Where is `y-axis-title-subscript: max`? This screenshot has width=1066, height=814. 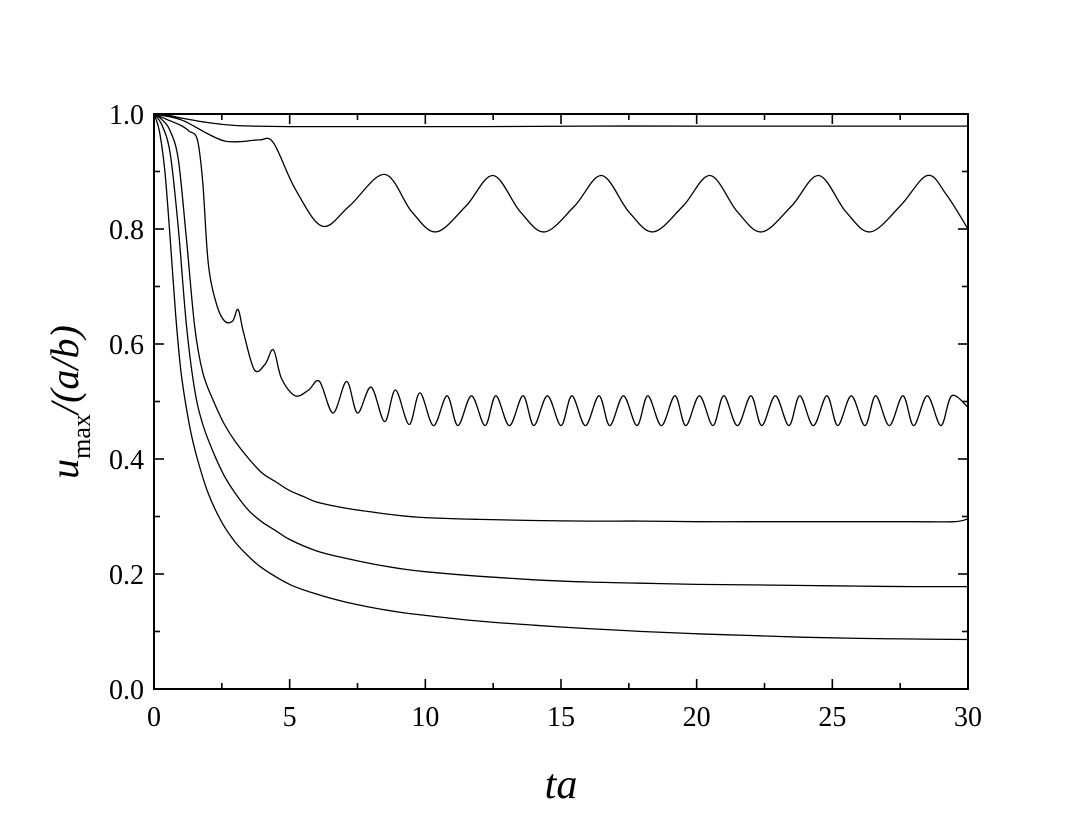 y-axis-title-subscript: max is located at coordinates (81, 436).